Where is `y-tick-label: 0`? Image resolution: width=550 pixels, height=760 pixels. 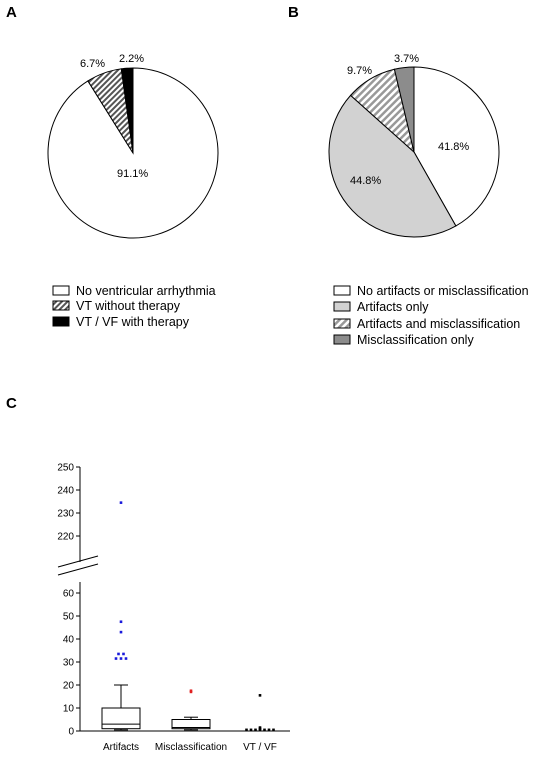
y-tick-label: 0 is located at coordinates (71, 732).